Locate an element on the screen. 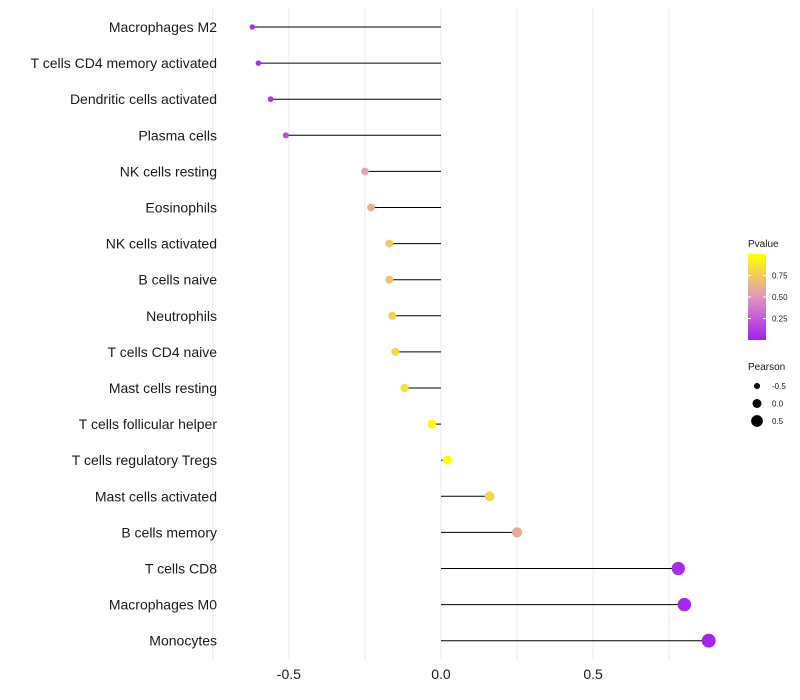  size-legend-label: 0.0 is located at coordinates (778, 404).